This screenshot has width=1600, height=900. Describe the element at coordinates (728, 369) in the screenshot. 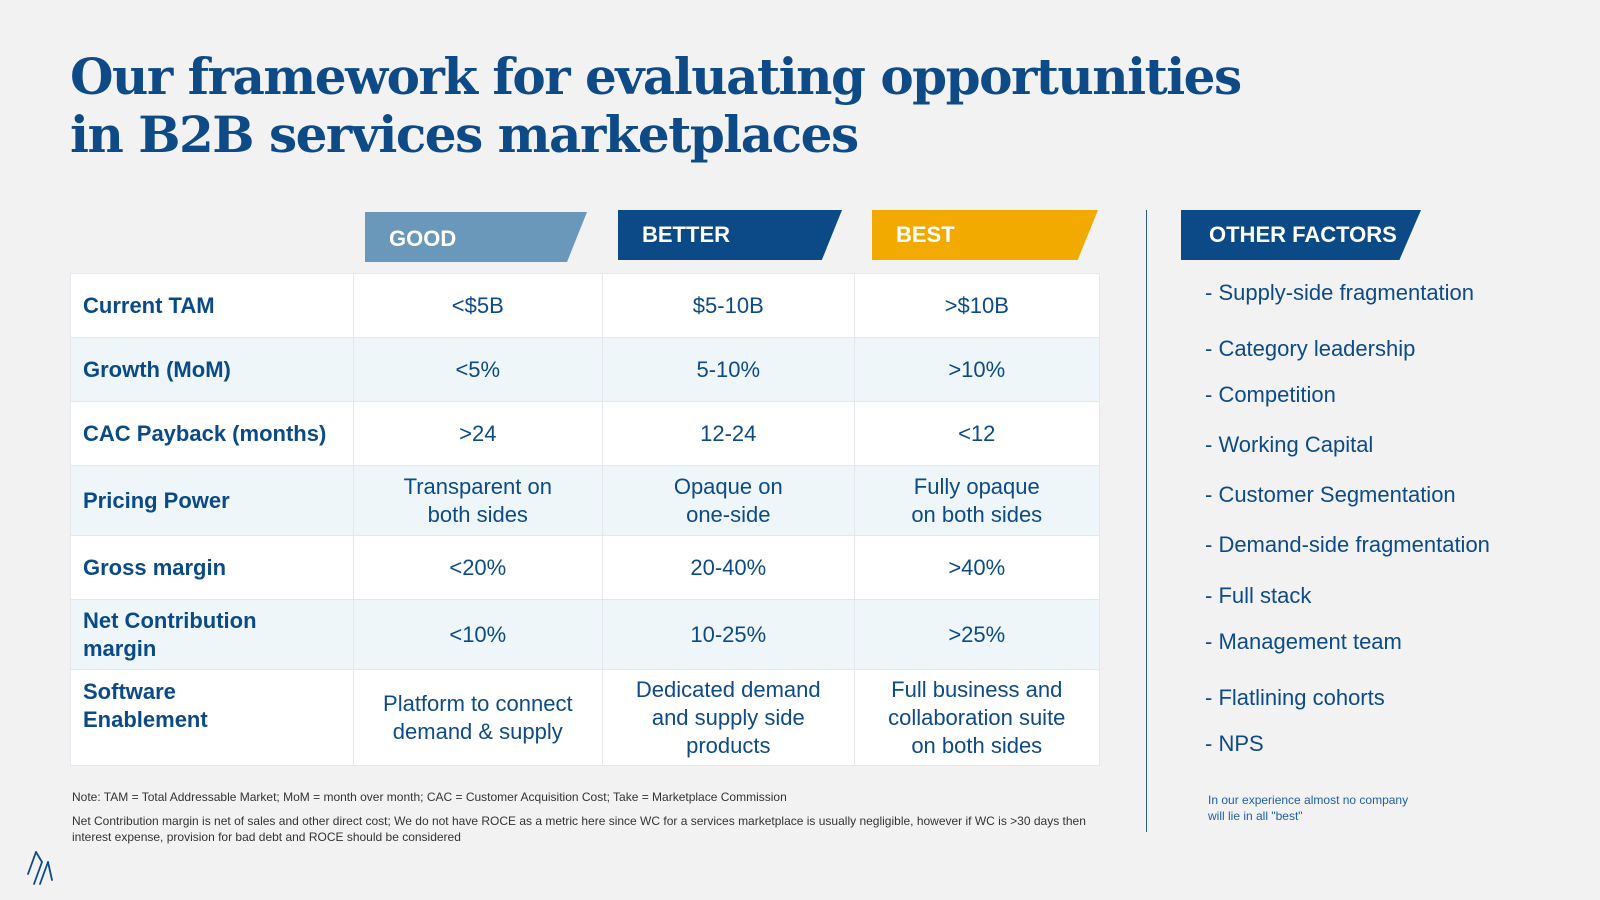

I see `better-cell: 5-10%` at that location.